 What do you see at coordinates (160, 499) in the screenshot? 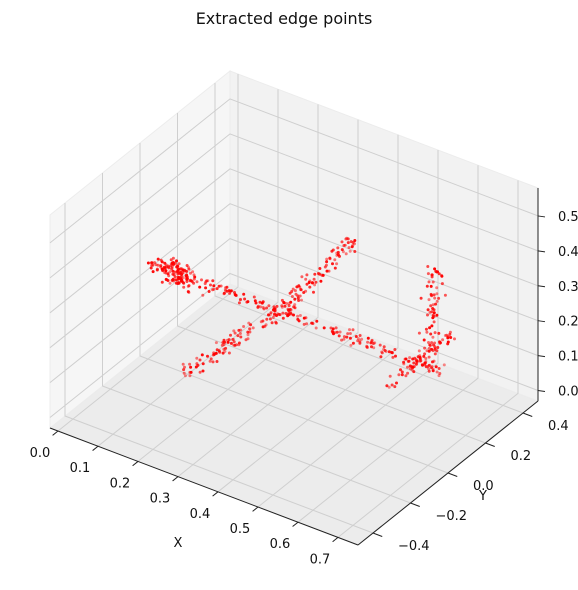
I see `x-tick-label-3: 0.3` at bounding box center [160, 499].